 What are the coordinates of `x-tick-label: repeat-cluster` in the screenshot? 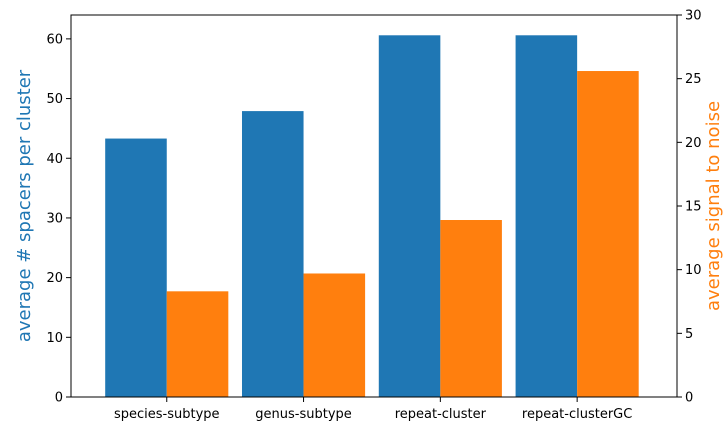 It's located at (441, 414).